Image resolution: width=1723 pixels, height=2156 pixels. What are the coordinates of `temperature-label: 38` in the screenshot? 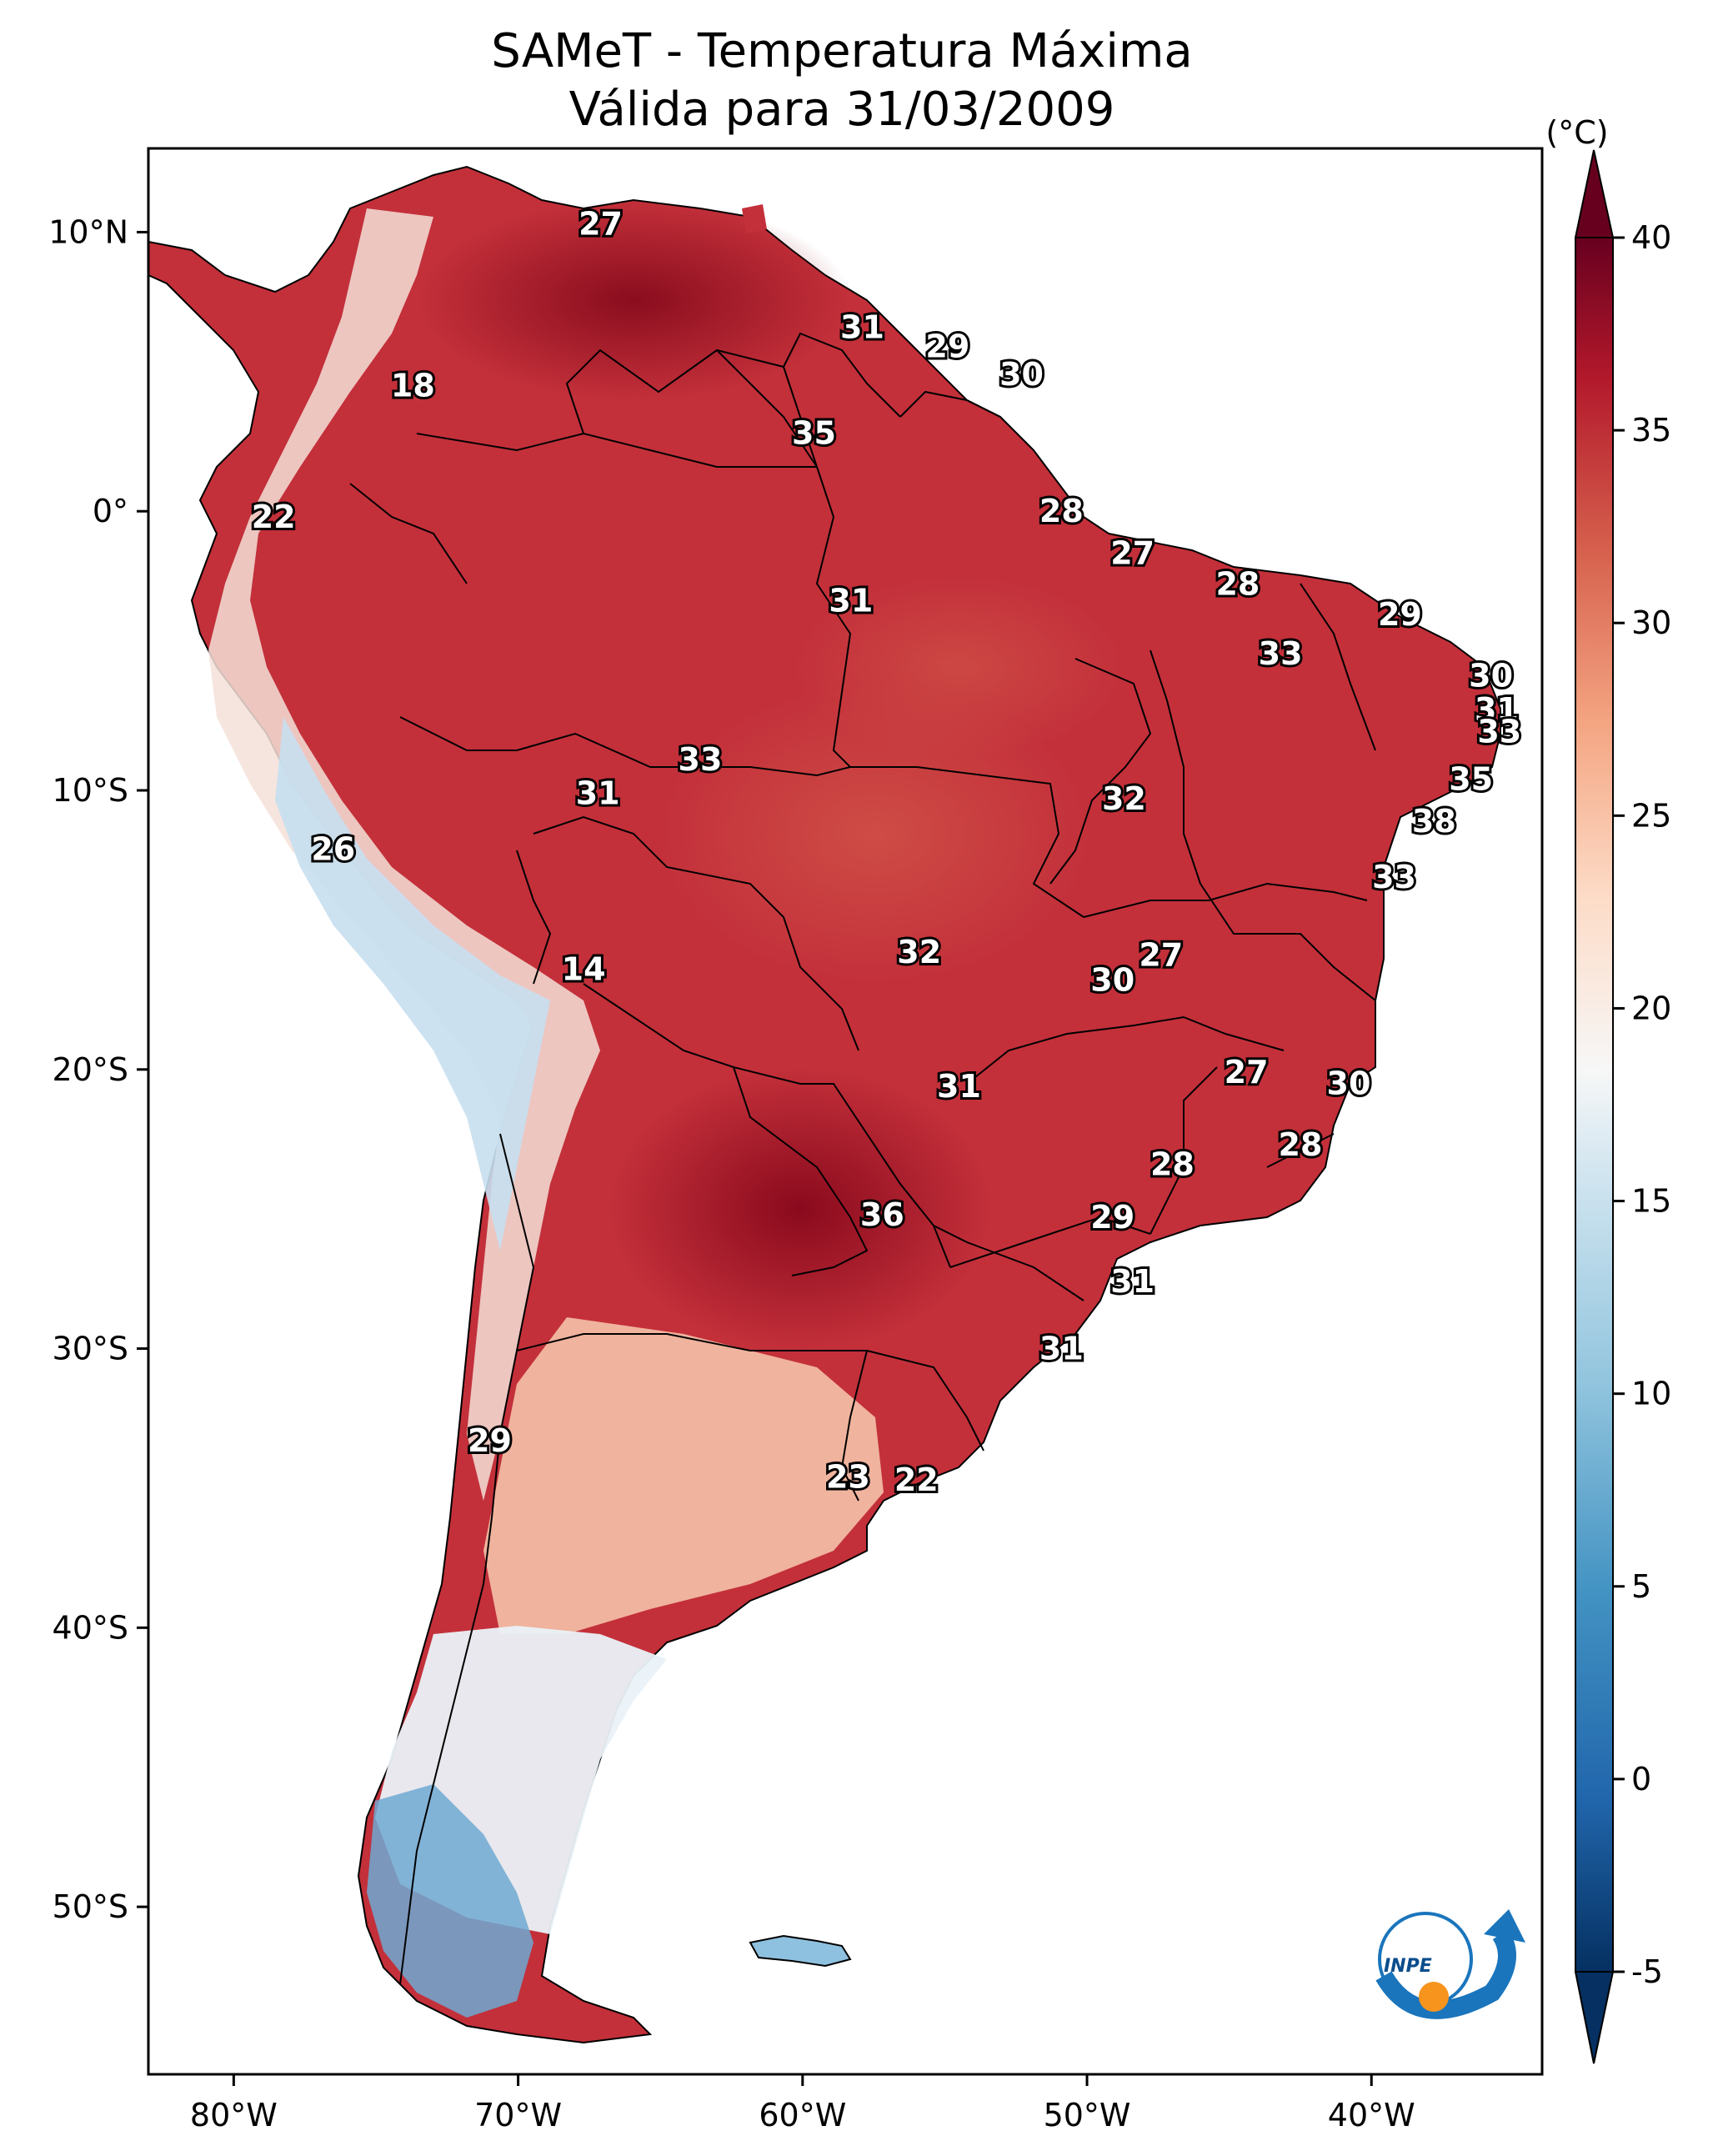 It's located at (1434, 821).